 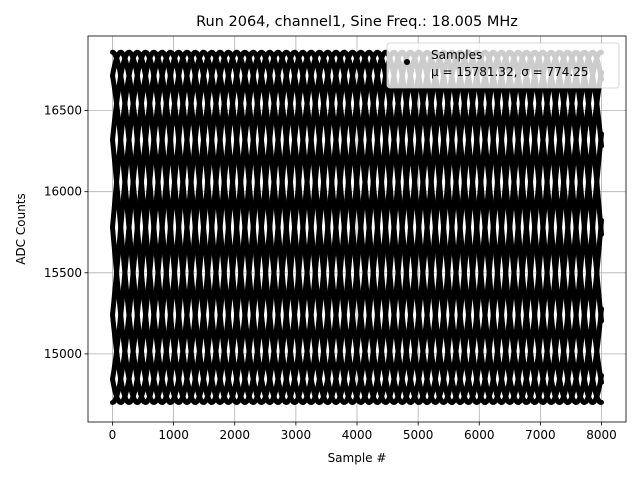 I want to click on x-tick-label: 6000, so click(x=479, y=435).